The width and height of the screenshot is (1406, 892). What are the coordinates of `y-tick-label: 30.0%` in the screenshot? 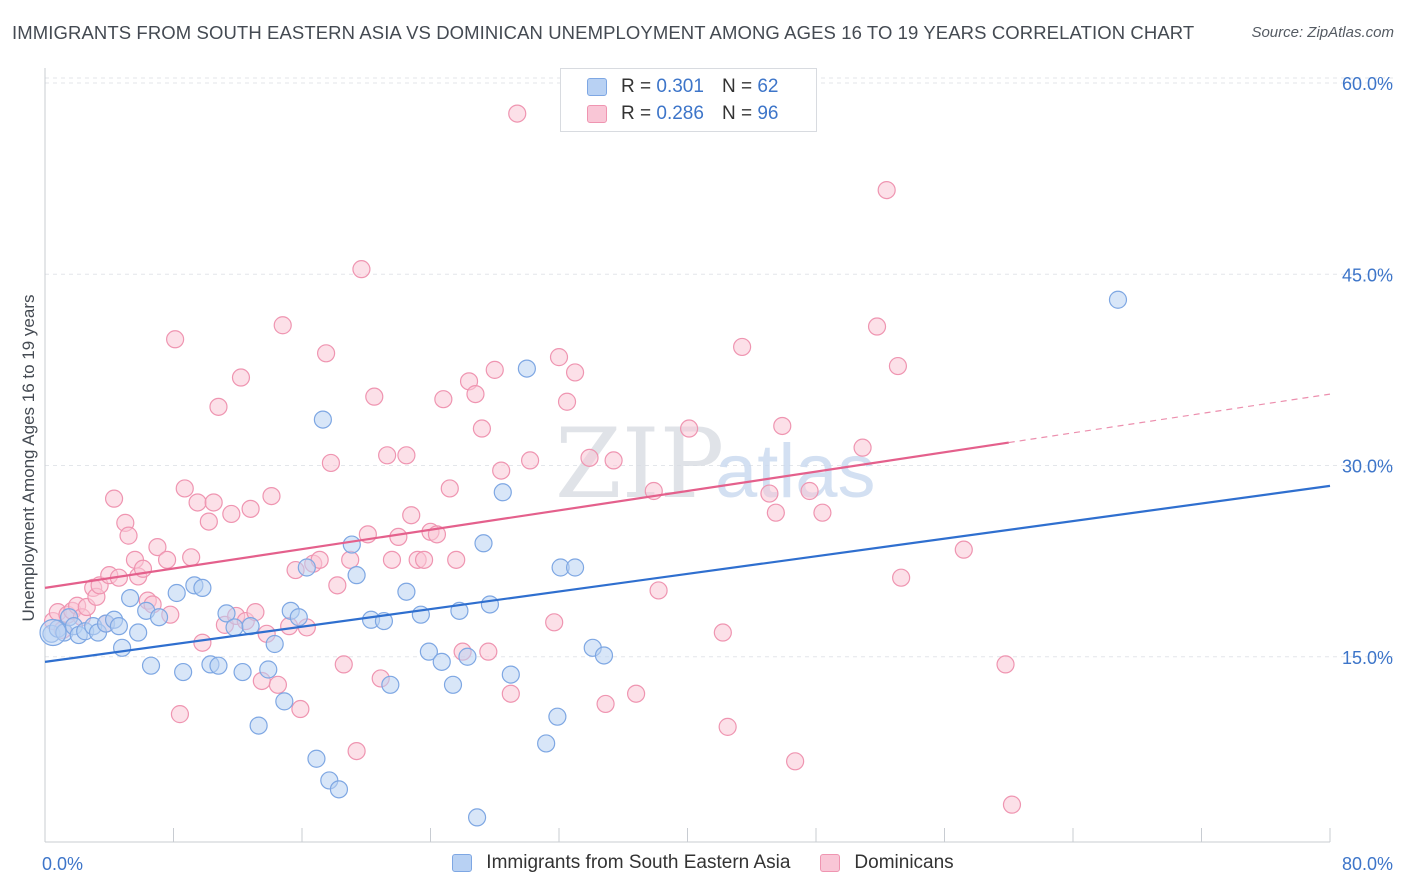 It's located at (1367, 467).